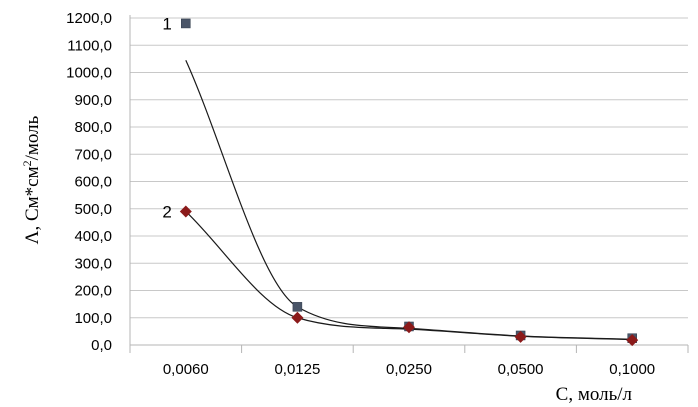  I want to click on y-tick-label: 1100,0, so click(89, 45).